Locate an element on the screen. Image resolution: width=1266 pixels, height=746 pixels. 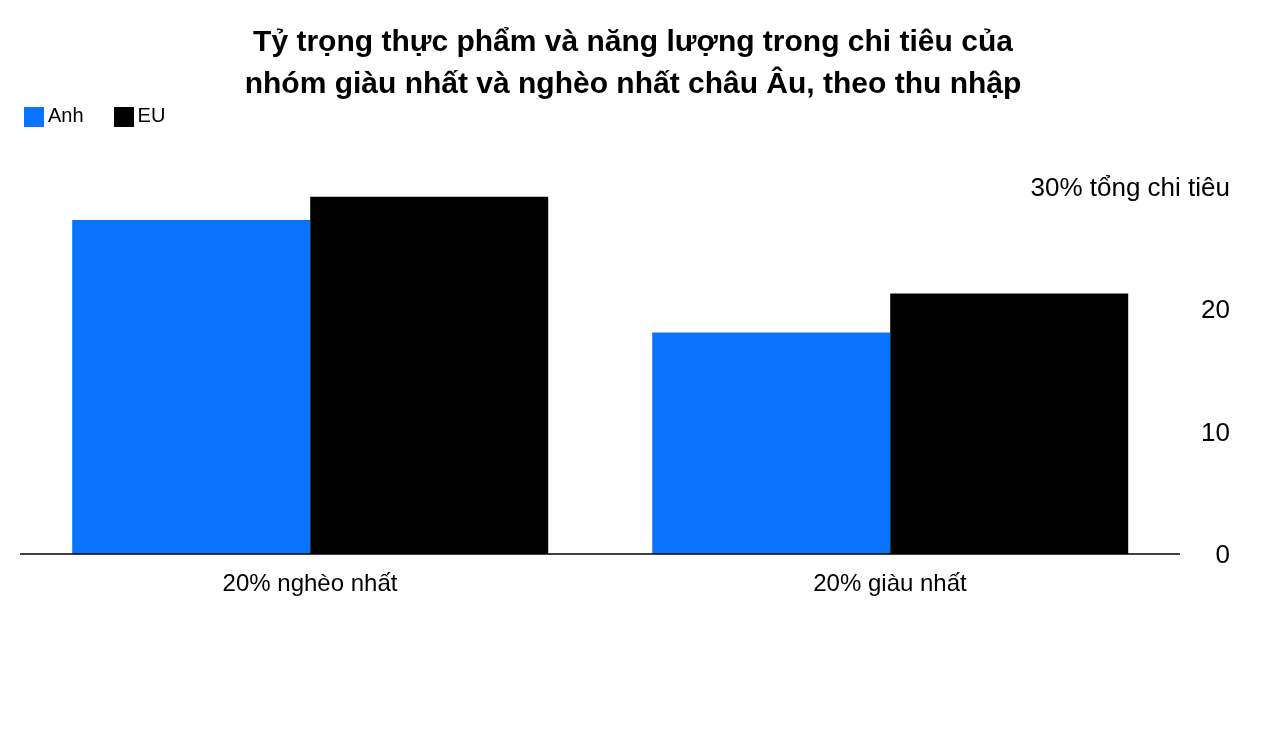
x-tick-label: 20% nghèo nhất is located at coordinates (310, 583).